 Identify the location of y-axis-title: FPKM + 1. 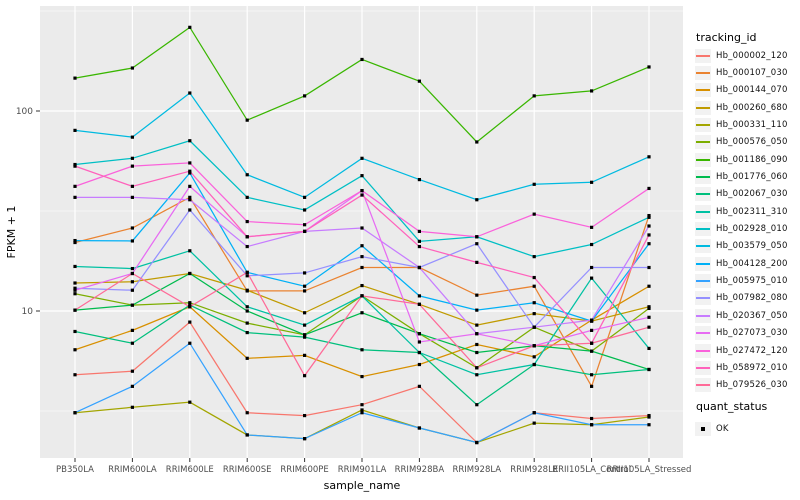
(11, 232).